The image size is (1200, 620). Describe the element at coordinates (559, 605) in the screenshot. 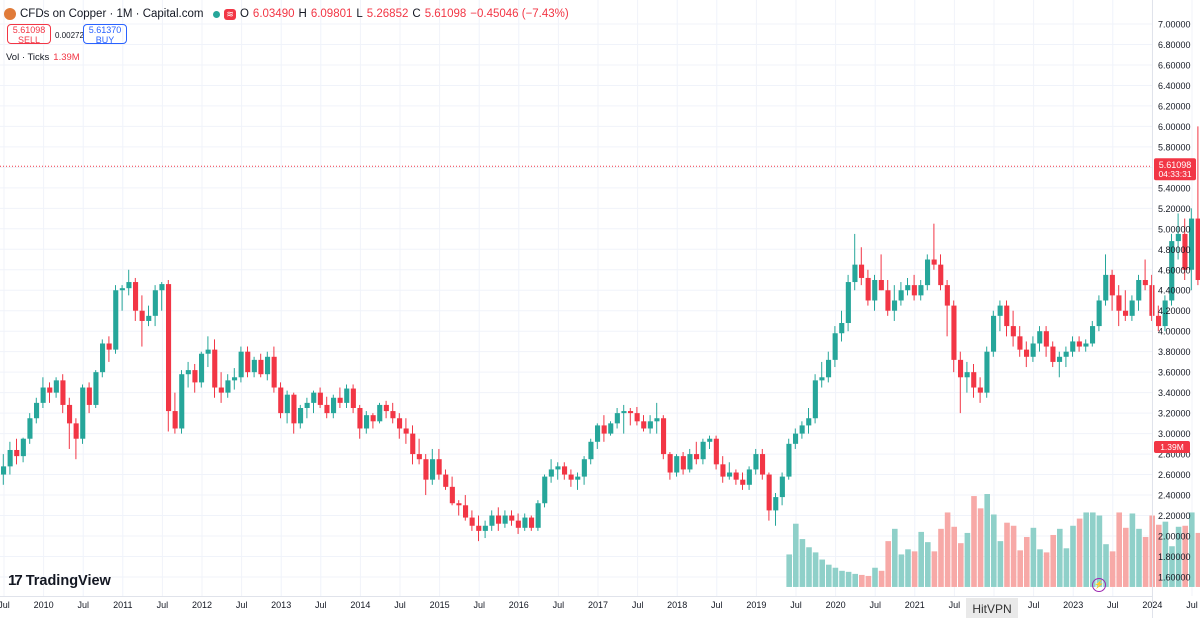

I see `time-tick-label: Jul` at that location.